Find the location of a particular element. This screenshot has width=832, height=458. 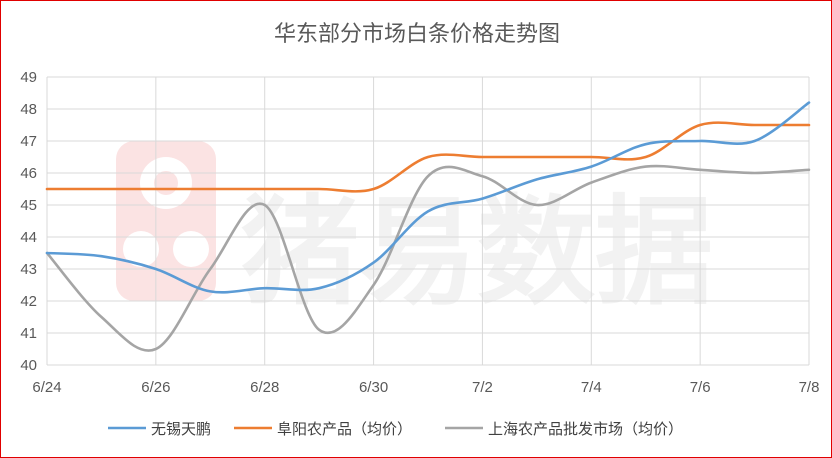

x-tick-label: 7/6 is located at coordinates (700, 387).